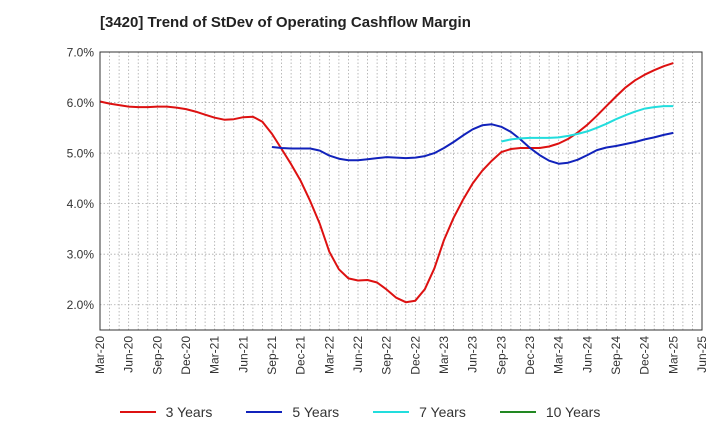 The image size is (720, 440). I want to click on x-tick-label: Jun-23, so click(473, 354).